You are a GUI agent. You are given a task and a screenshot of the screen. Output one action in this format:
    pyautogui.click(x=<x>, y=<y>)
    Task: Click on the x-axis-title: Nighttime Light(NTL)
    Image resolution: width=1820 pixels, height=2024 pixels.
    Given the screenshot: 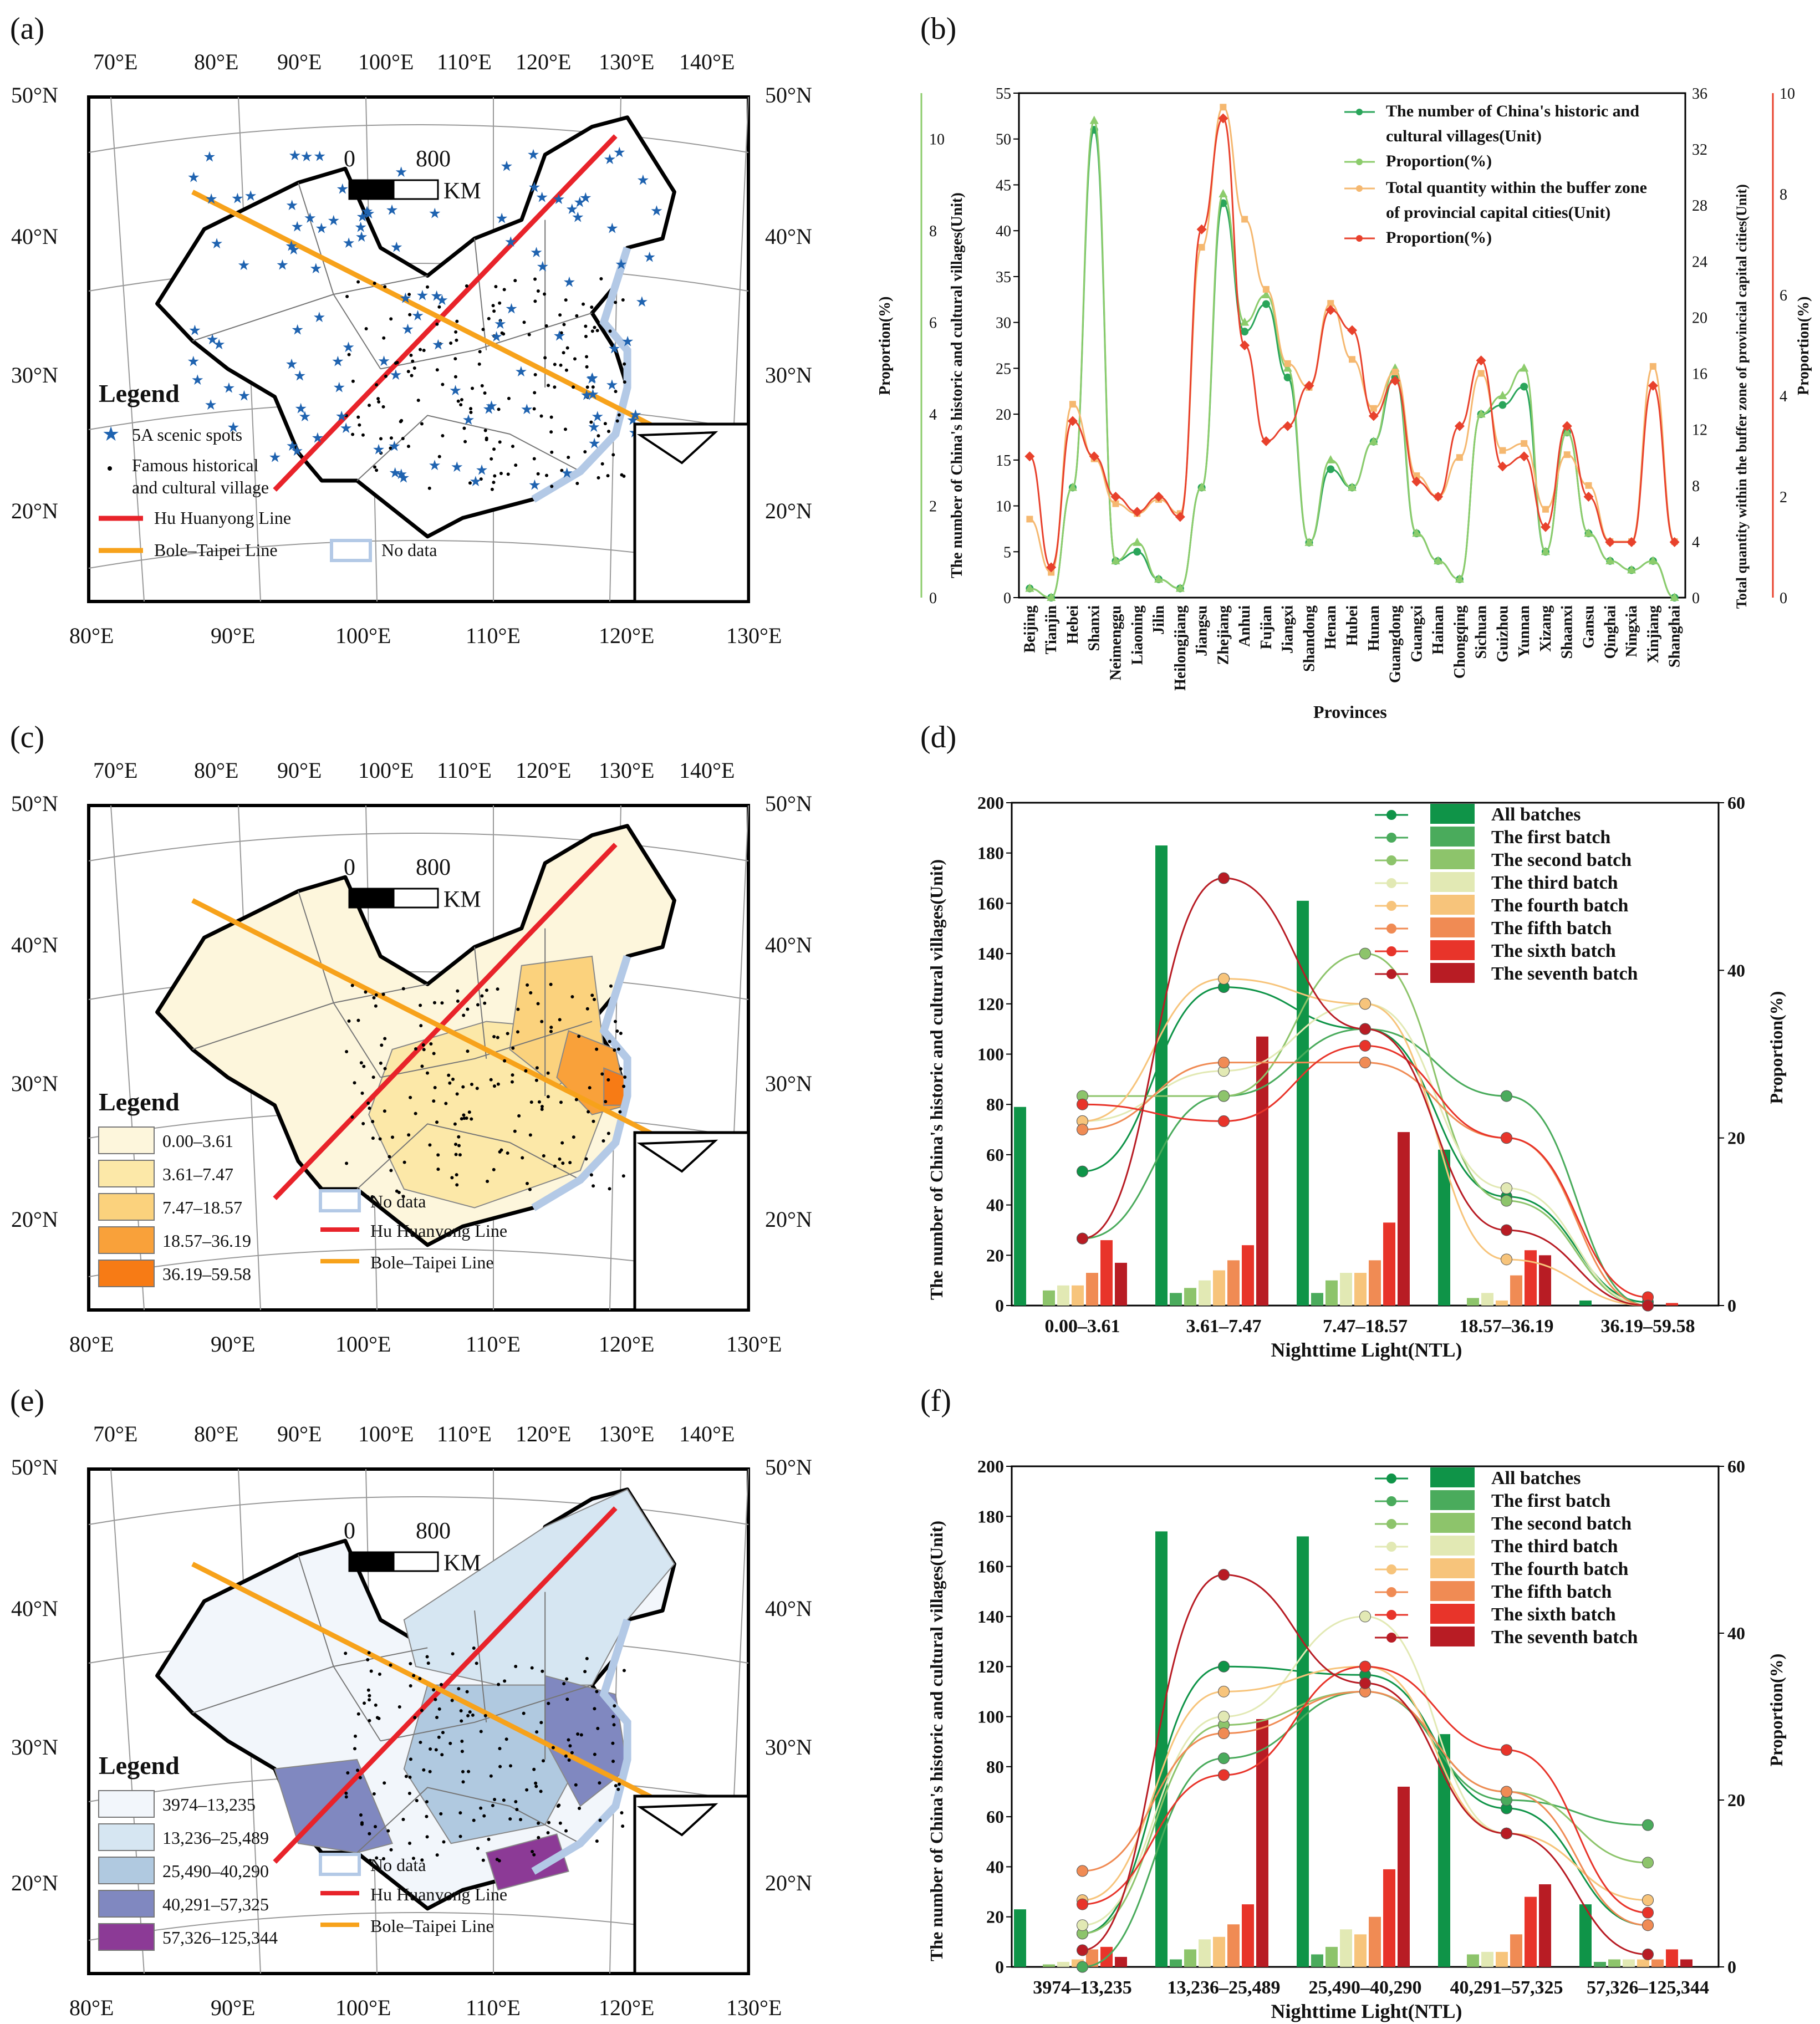 What is the action you would take?
    pyautogui.click(x=1366, y=2011)
    